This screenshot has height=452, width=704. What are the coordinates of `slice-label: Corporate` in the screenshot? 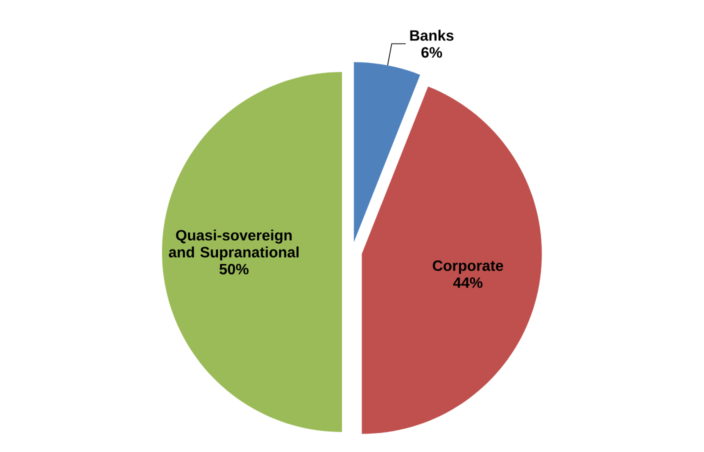 It's located at (468, 267).